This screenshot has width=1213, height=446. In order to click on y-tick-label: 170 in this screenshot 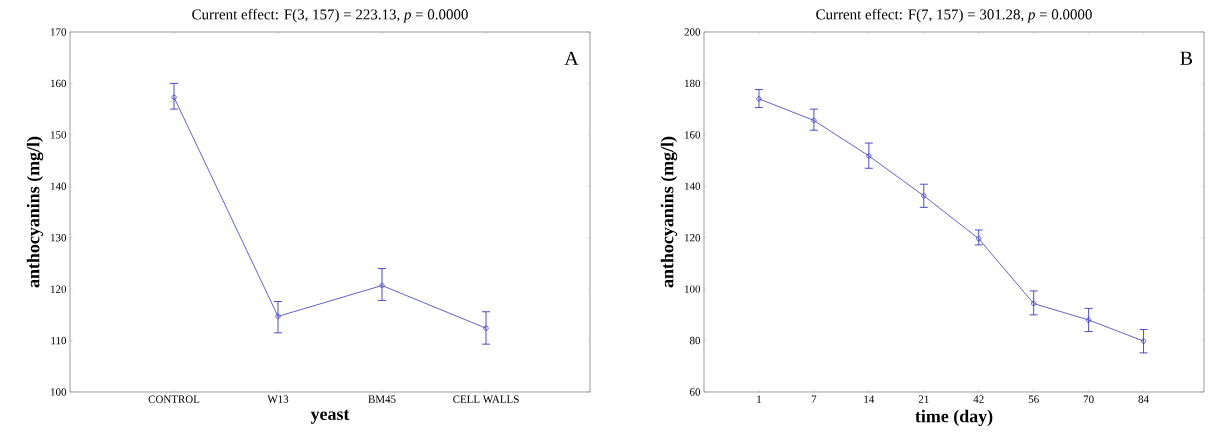, I will do `click(59, 32)`.